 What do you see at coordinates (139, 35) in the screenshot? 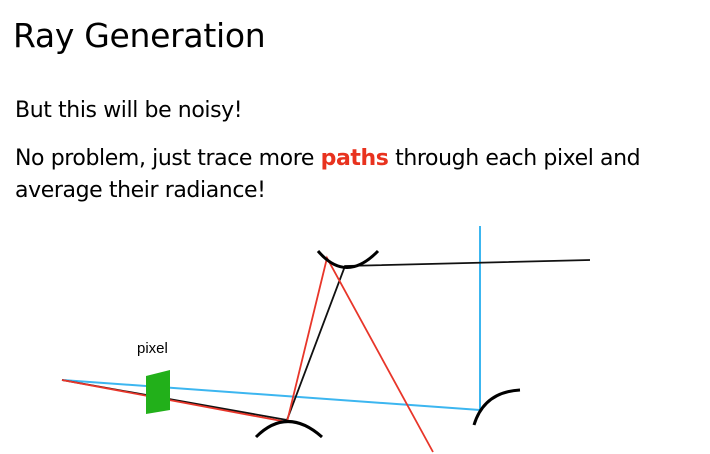
I see `slide-title: Ray Generation` at bounding box center [139, 35].